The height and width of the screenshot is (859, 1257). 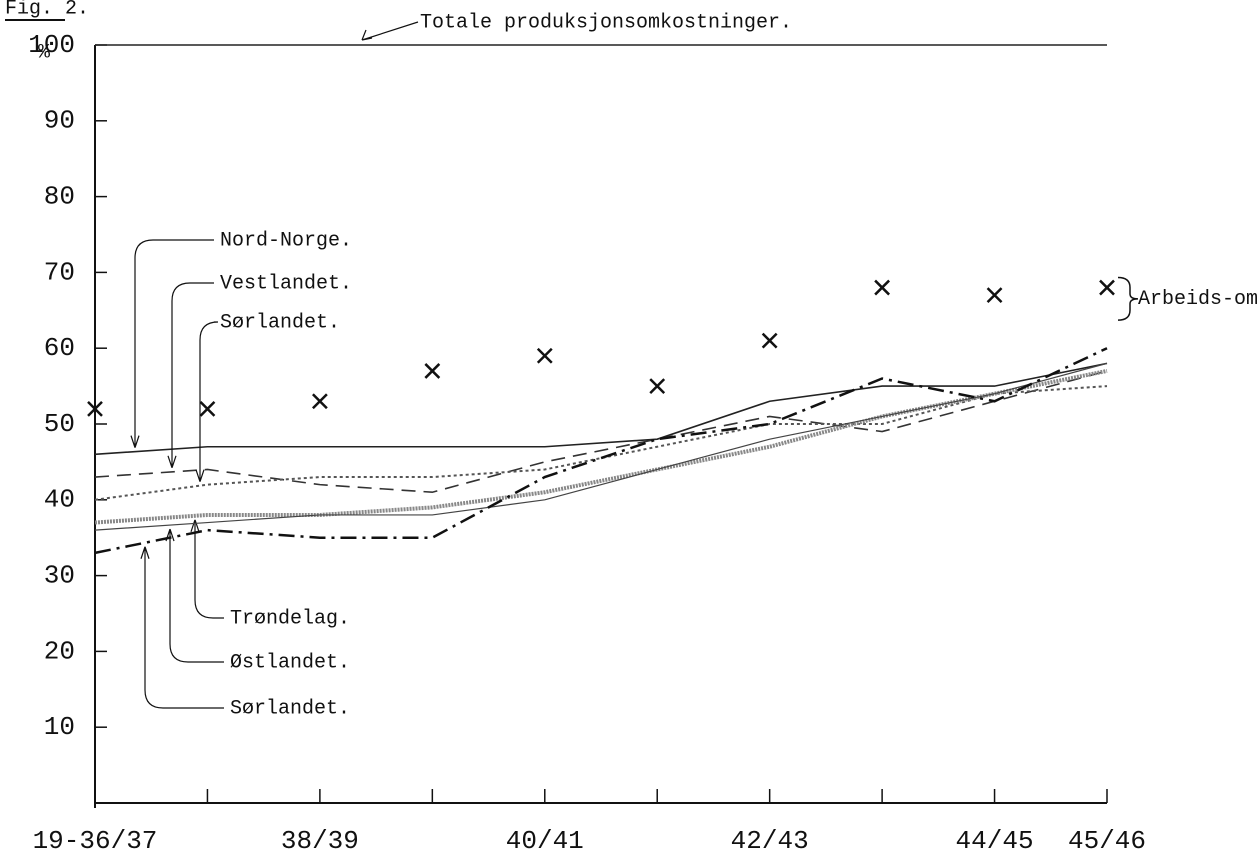 What do you see at coordinates (95, 841) in the screenshot?
I see `x-tick-label: 19-36/37` at bounding box center [95, 841].